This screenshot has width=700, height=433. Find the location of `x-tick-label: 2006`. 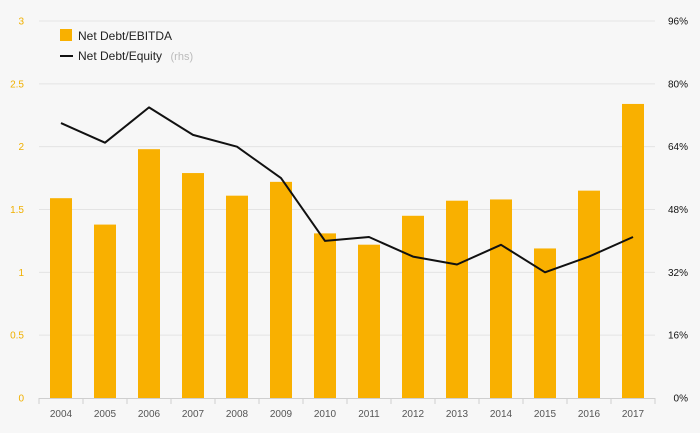

x-tick-label: 2006 is located at coordinates (149, 414).